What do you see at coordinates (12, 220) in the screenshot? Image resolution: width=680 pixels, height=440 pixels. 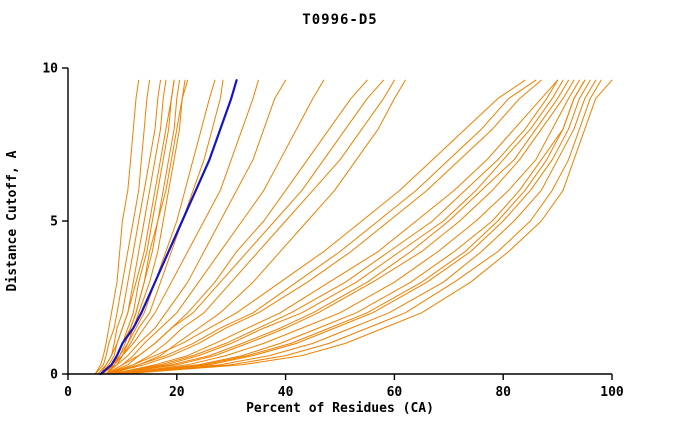 I see `y-axis-label: Distance Cutoff, A` at bounding box center [12, 220].